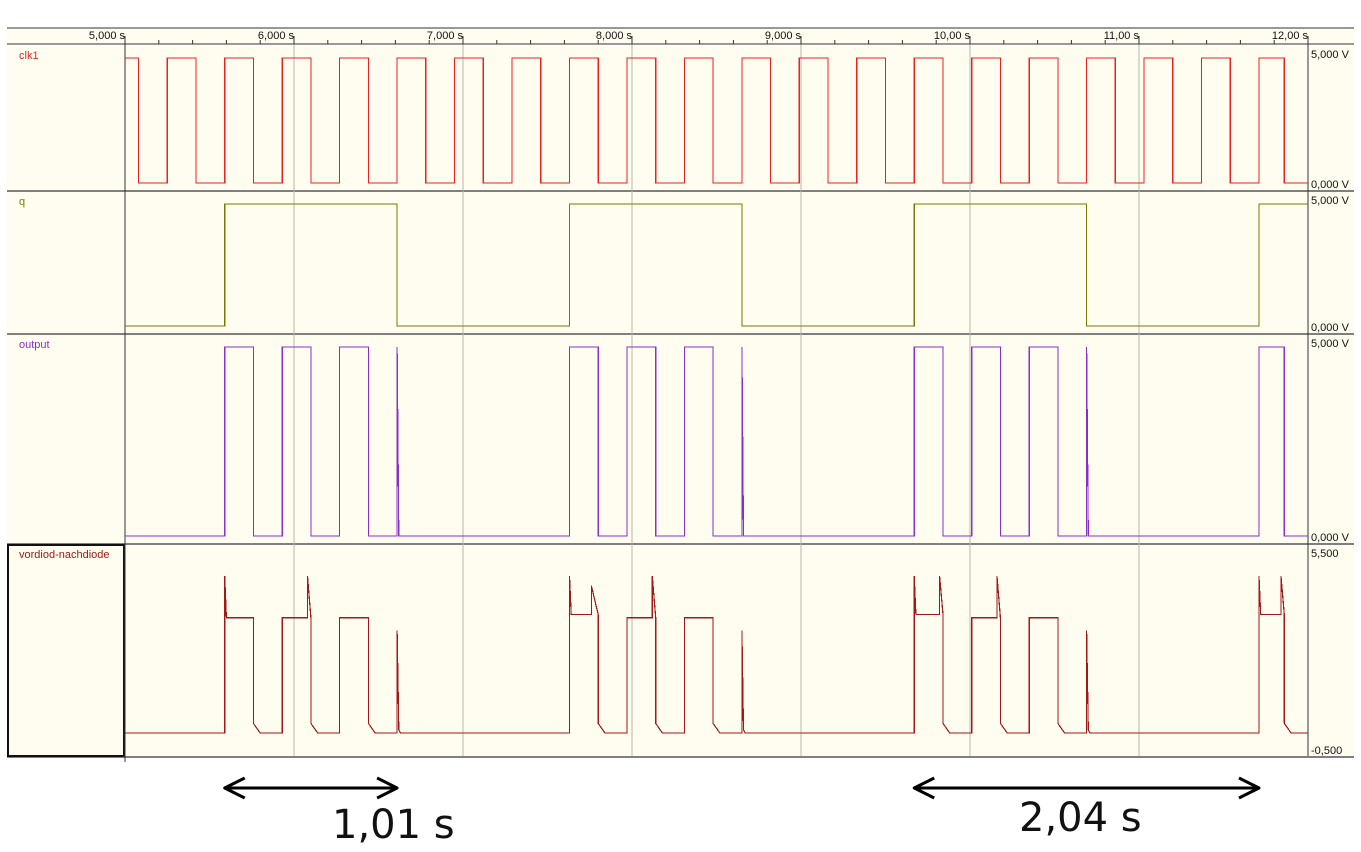 The height and width of the screenshot is (852, 1361). What do you see at coordinates (22, 202) in the screenshot?
I see `trace-name-label: q` at bounding box center [22, 202].